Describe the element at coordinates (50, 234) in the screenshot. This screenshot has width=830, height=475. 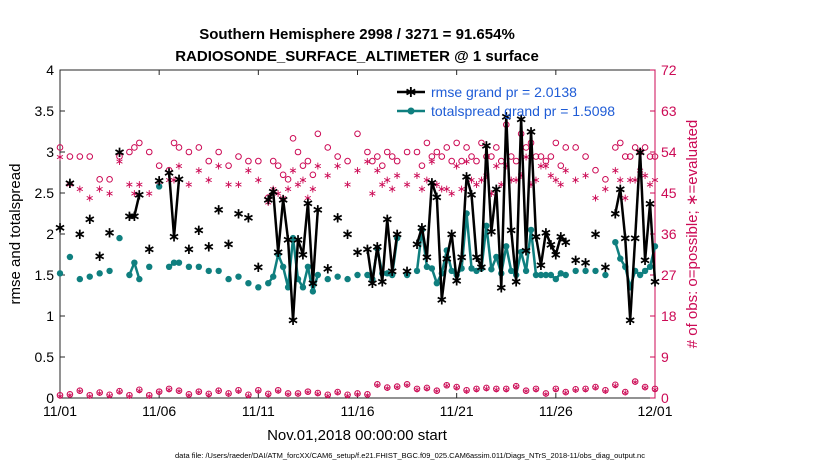
I see `y-axis-left: 0 0.5 1 1.5 2 2.5 3 3.5 4` at that location.